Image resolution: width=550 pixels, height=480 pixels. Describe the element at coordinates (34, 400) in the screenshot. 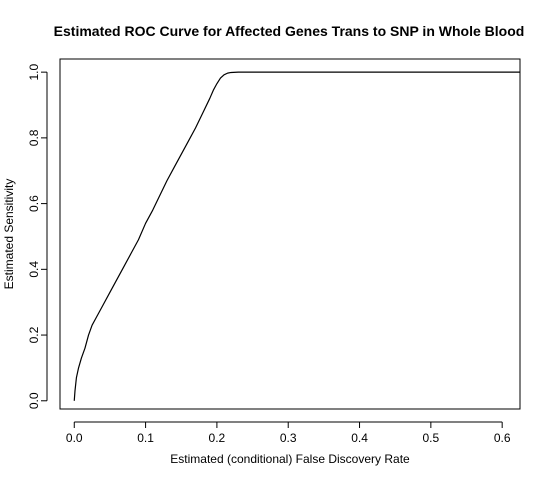

I see `y-tick-label: 0.0` at that location.